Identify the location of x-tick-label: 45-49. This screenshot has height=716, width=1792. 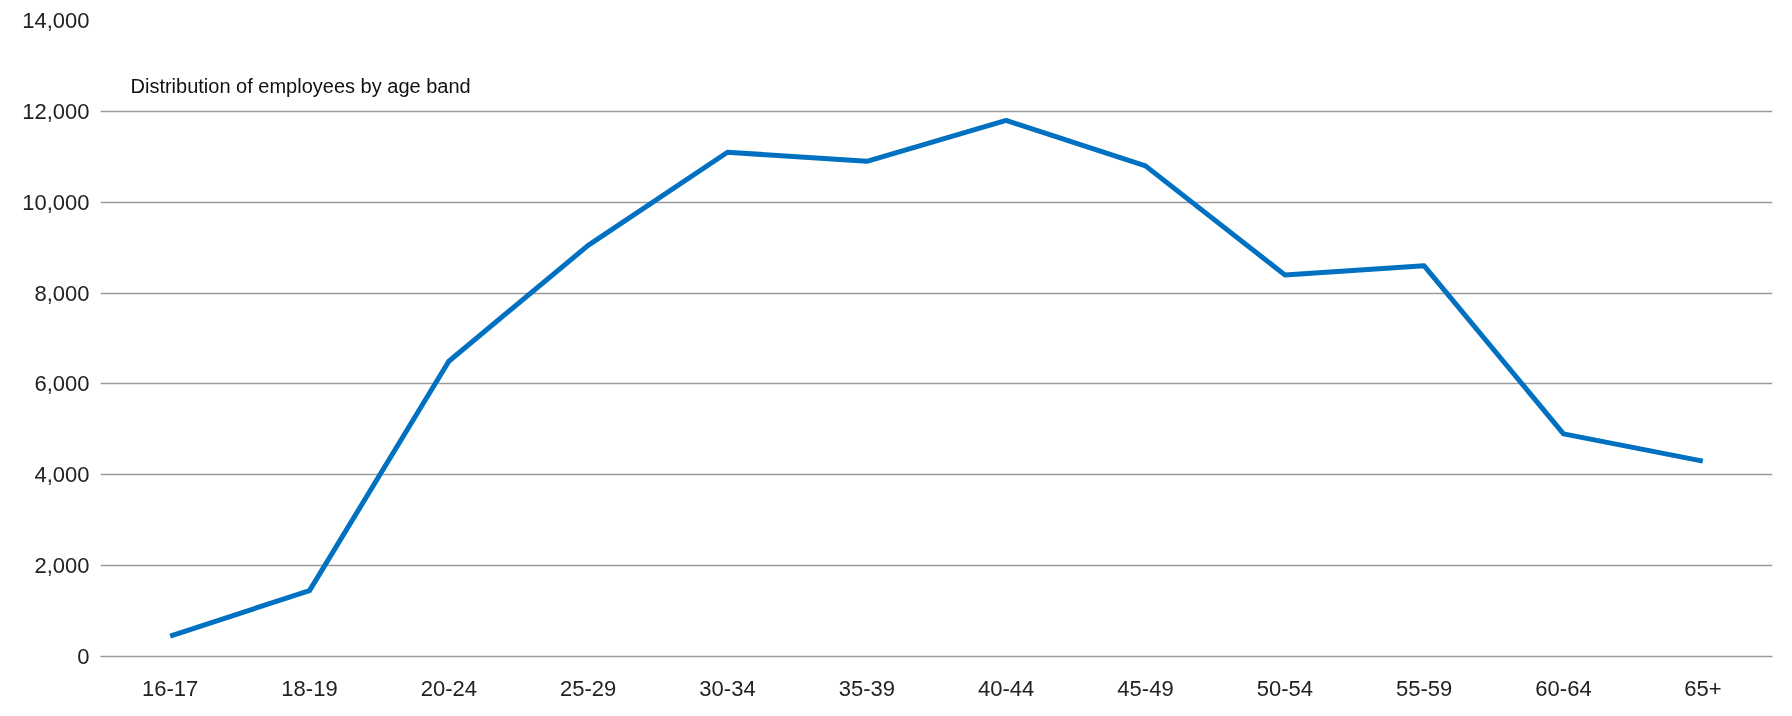
(1145, 688).